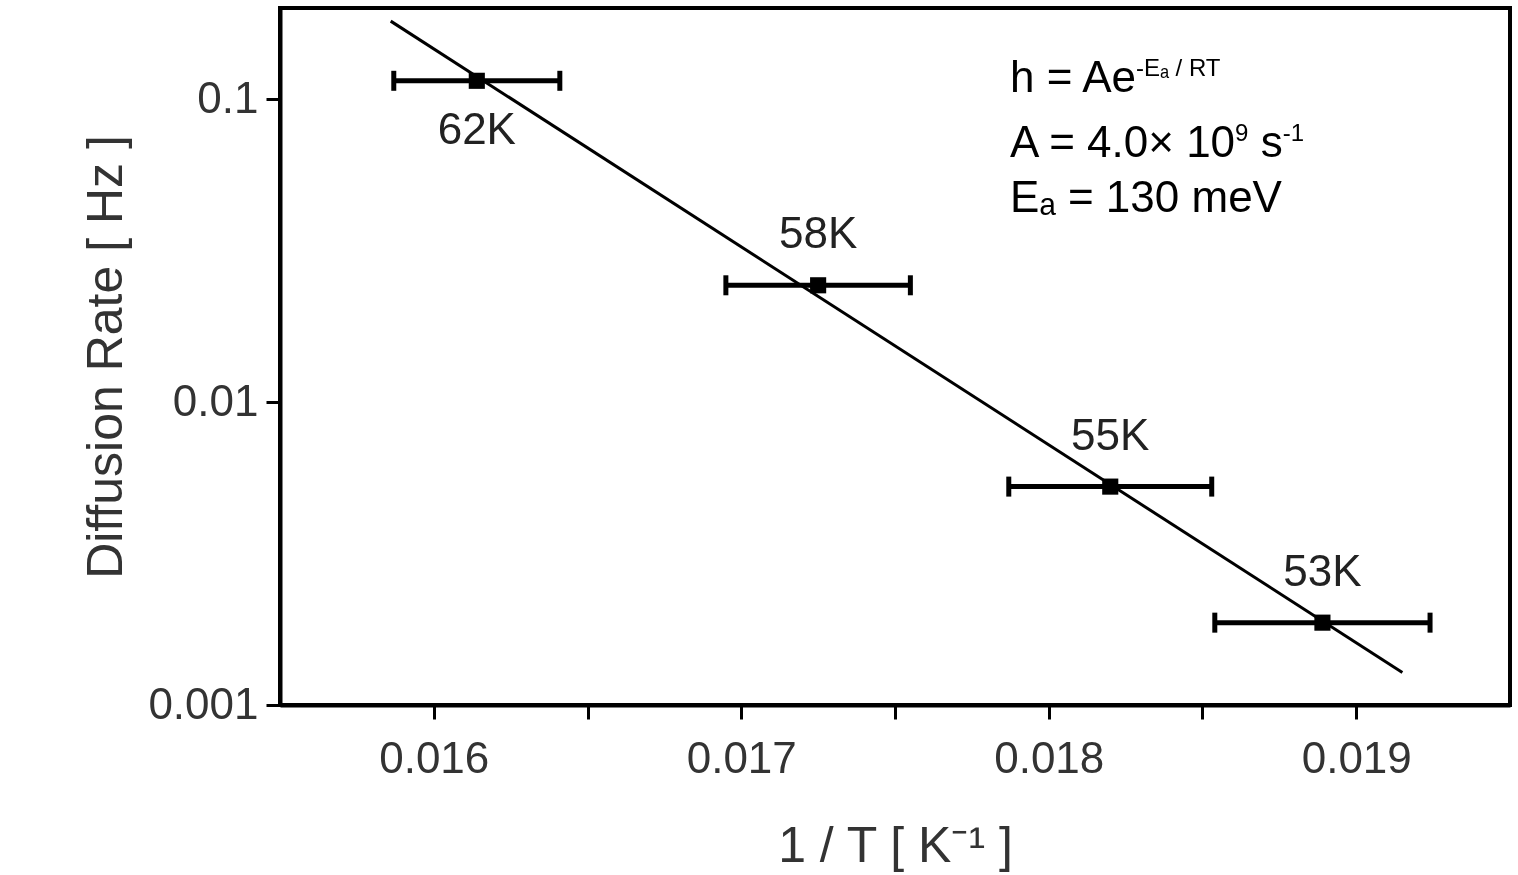 Image resolution: width=1518 pixels, height=875 pixels. Describe the element at coordinates (203, 703) in the screenshot. I see `y-tick-label: 0.001` at that location.